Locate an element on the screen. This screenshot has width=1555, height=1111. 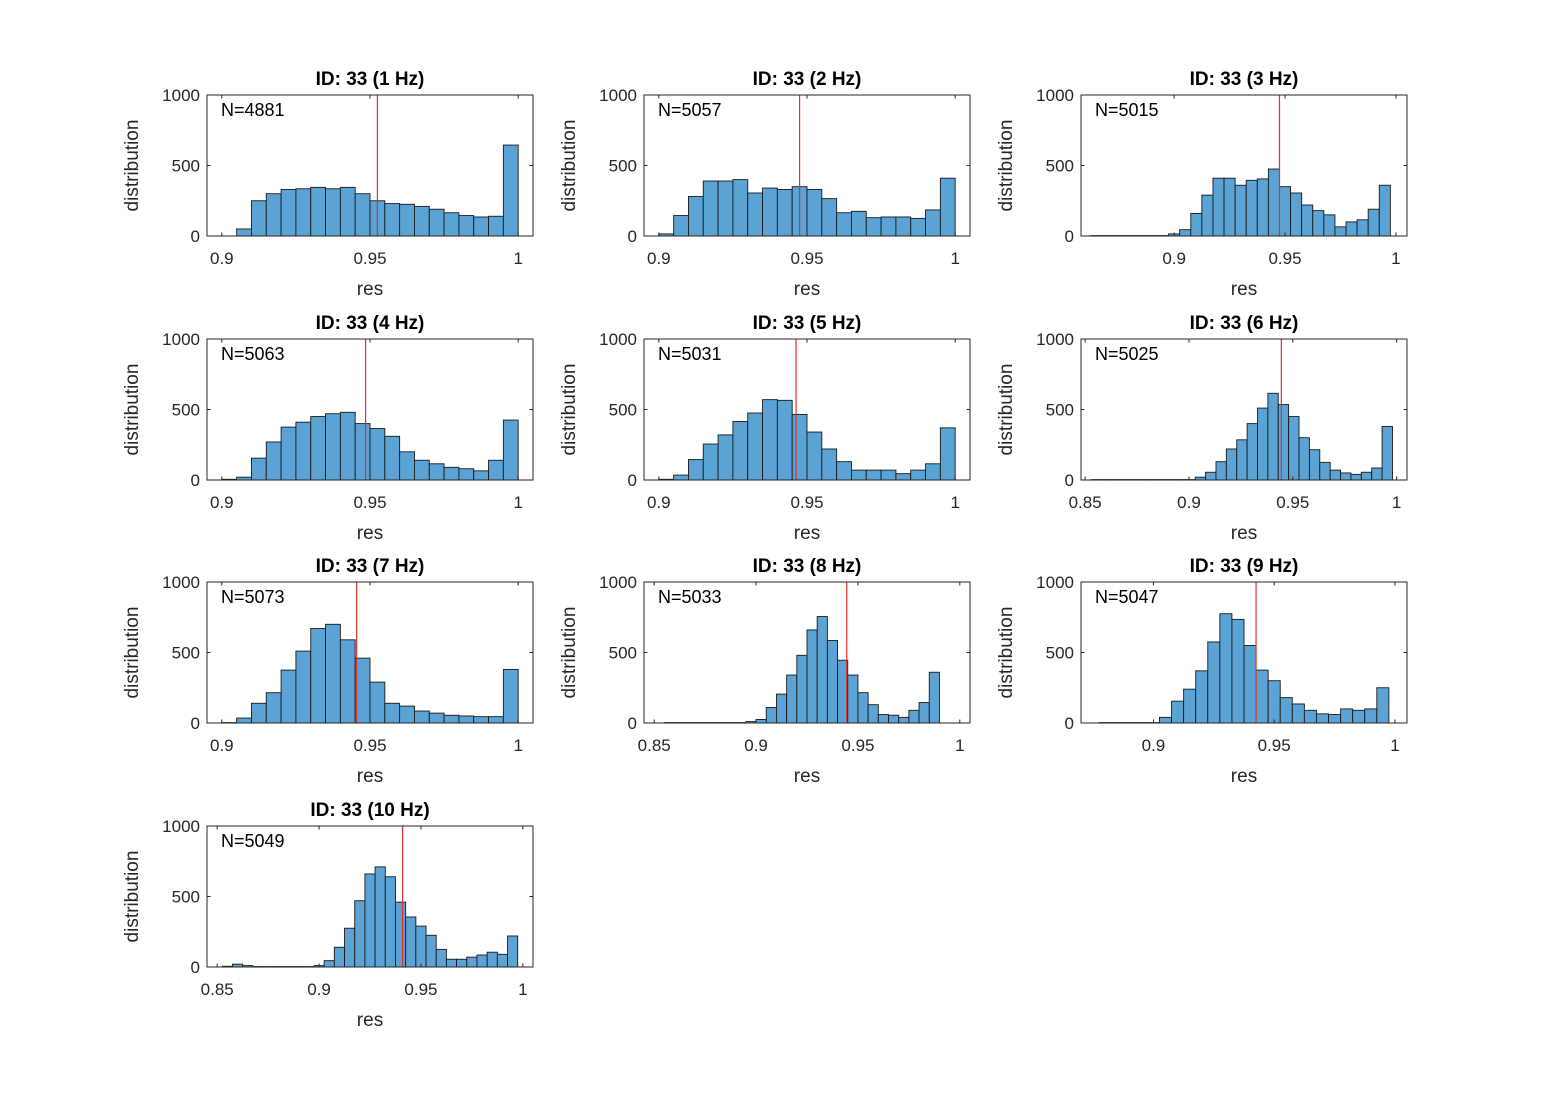
subplot-title: ID: 33 (5 Hz) is located at coordinates (807, 323).